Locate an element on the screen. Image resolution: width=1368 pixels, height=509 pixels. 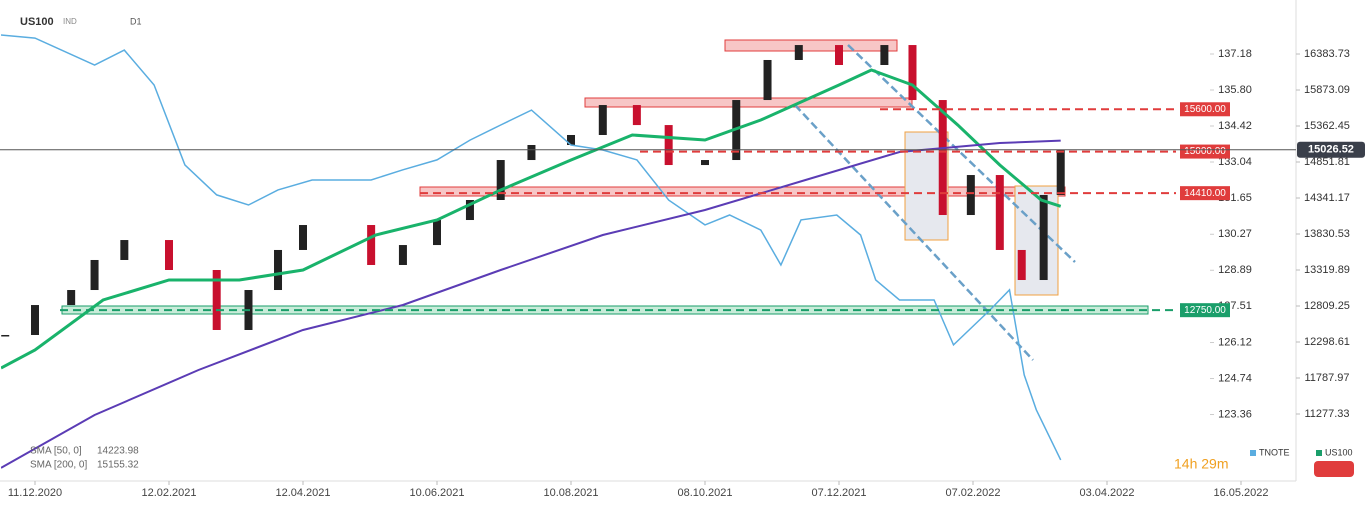
y2-tick-label: 134.42 is located at coordinates (1235, 126).